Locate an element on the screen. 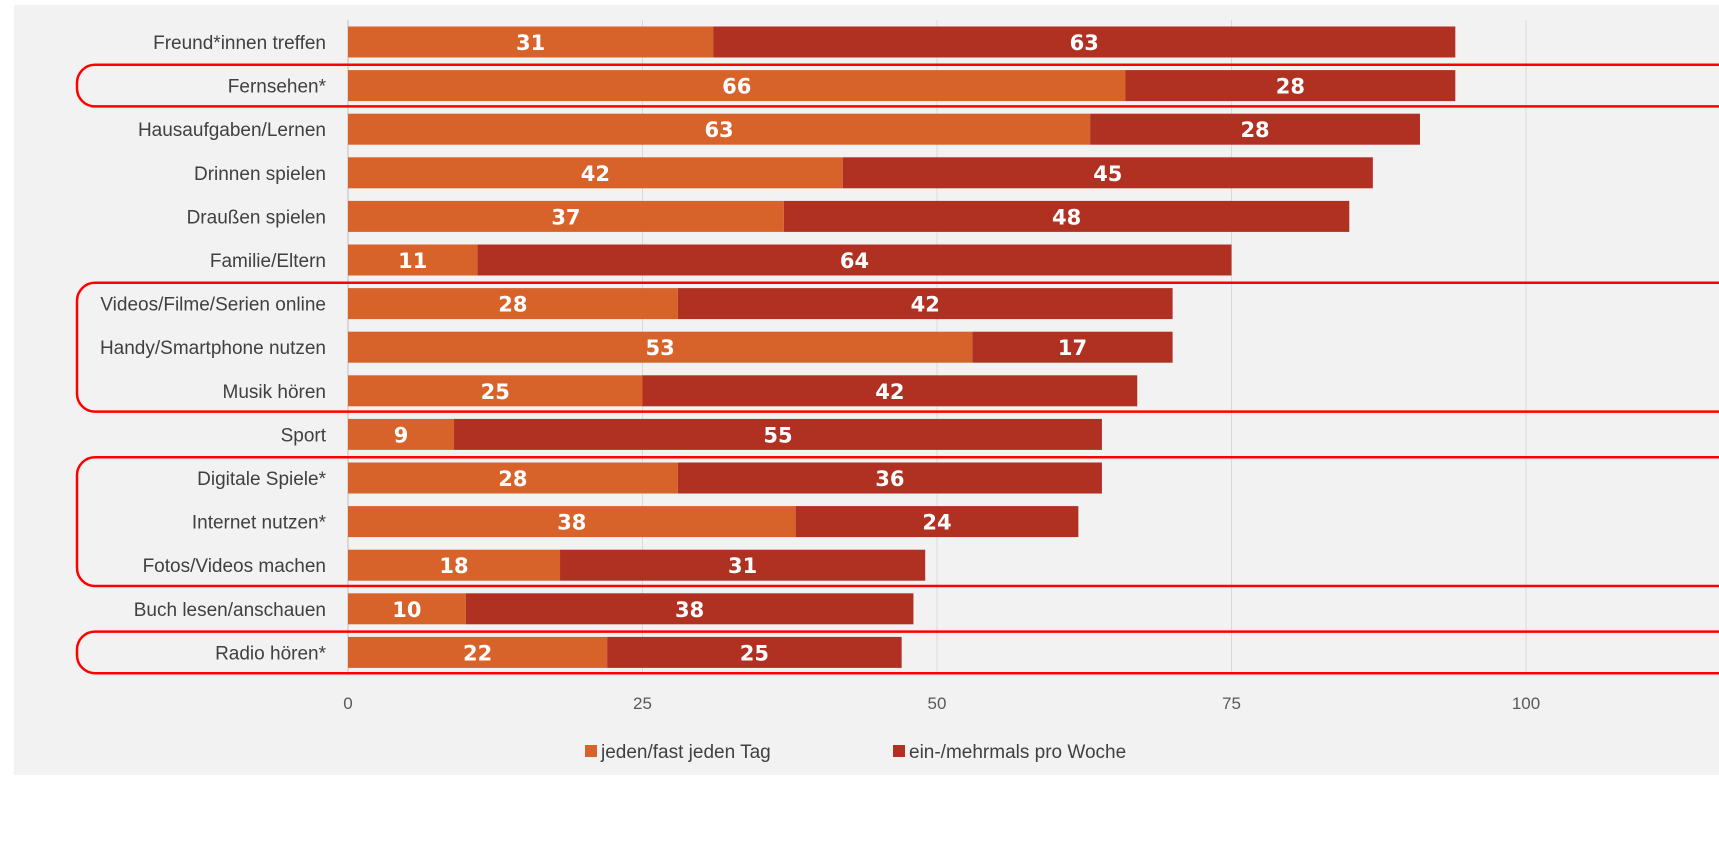  category-label: Musik hören is located at coordinates (275, 392).